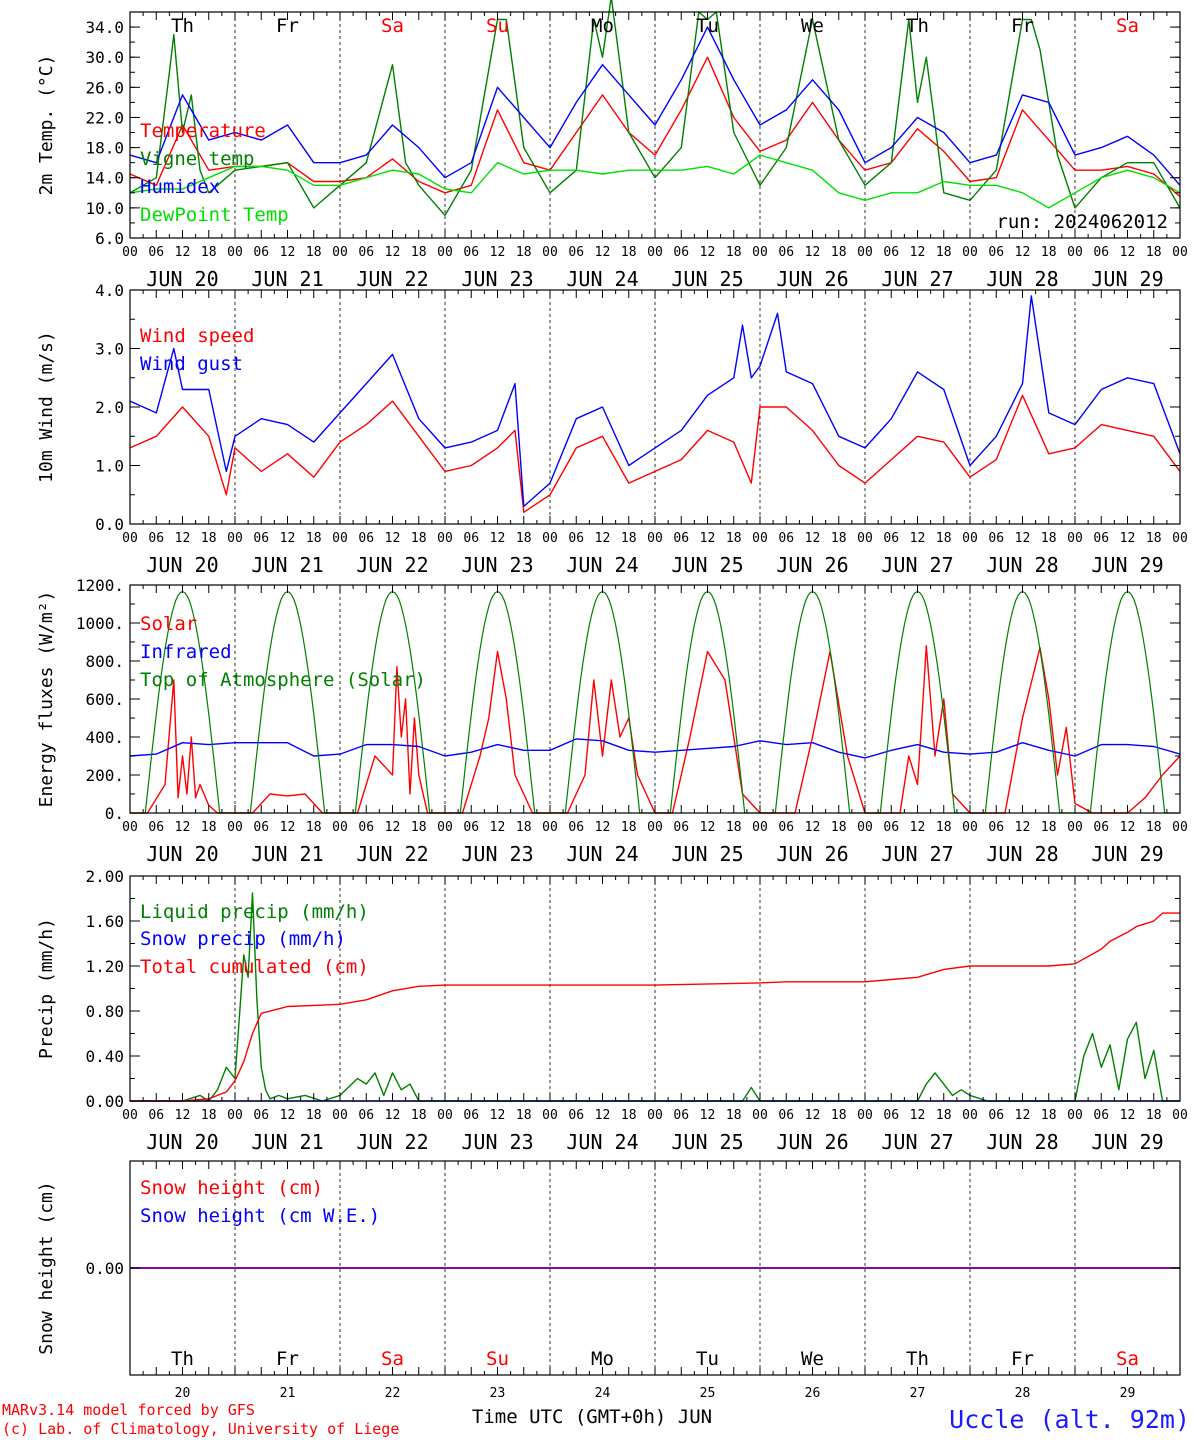 Image resolution: width=1194 pixels, height=1440 pixels. What do you see at coordinates (191, 364) in the screenshot?
I see `legend-entry: Wind gust` at bounding box center [191, 364].